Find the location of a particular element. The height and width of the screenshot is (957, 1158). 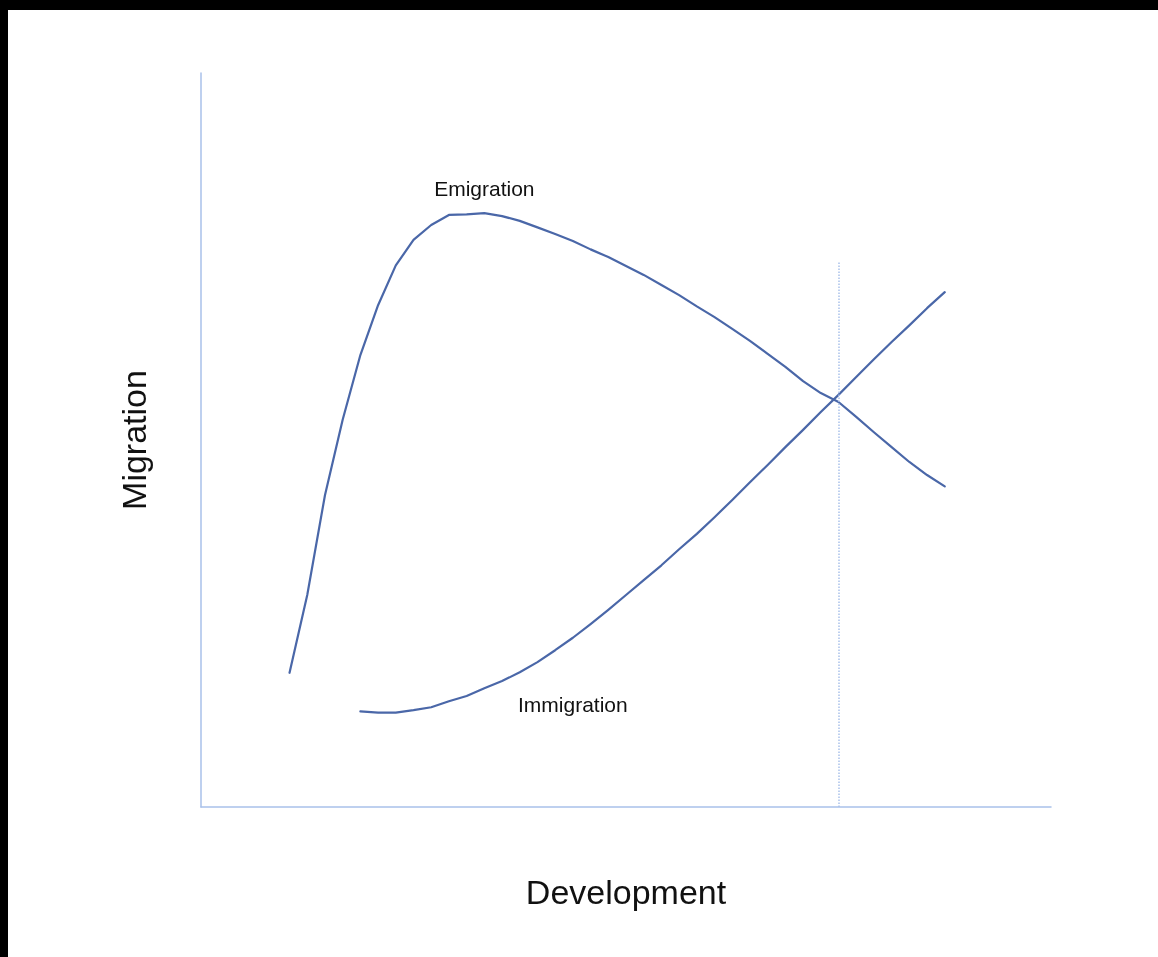

x-axis-title: Development is located at coordinates (626, 892).